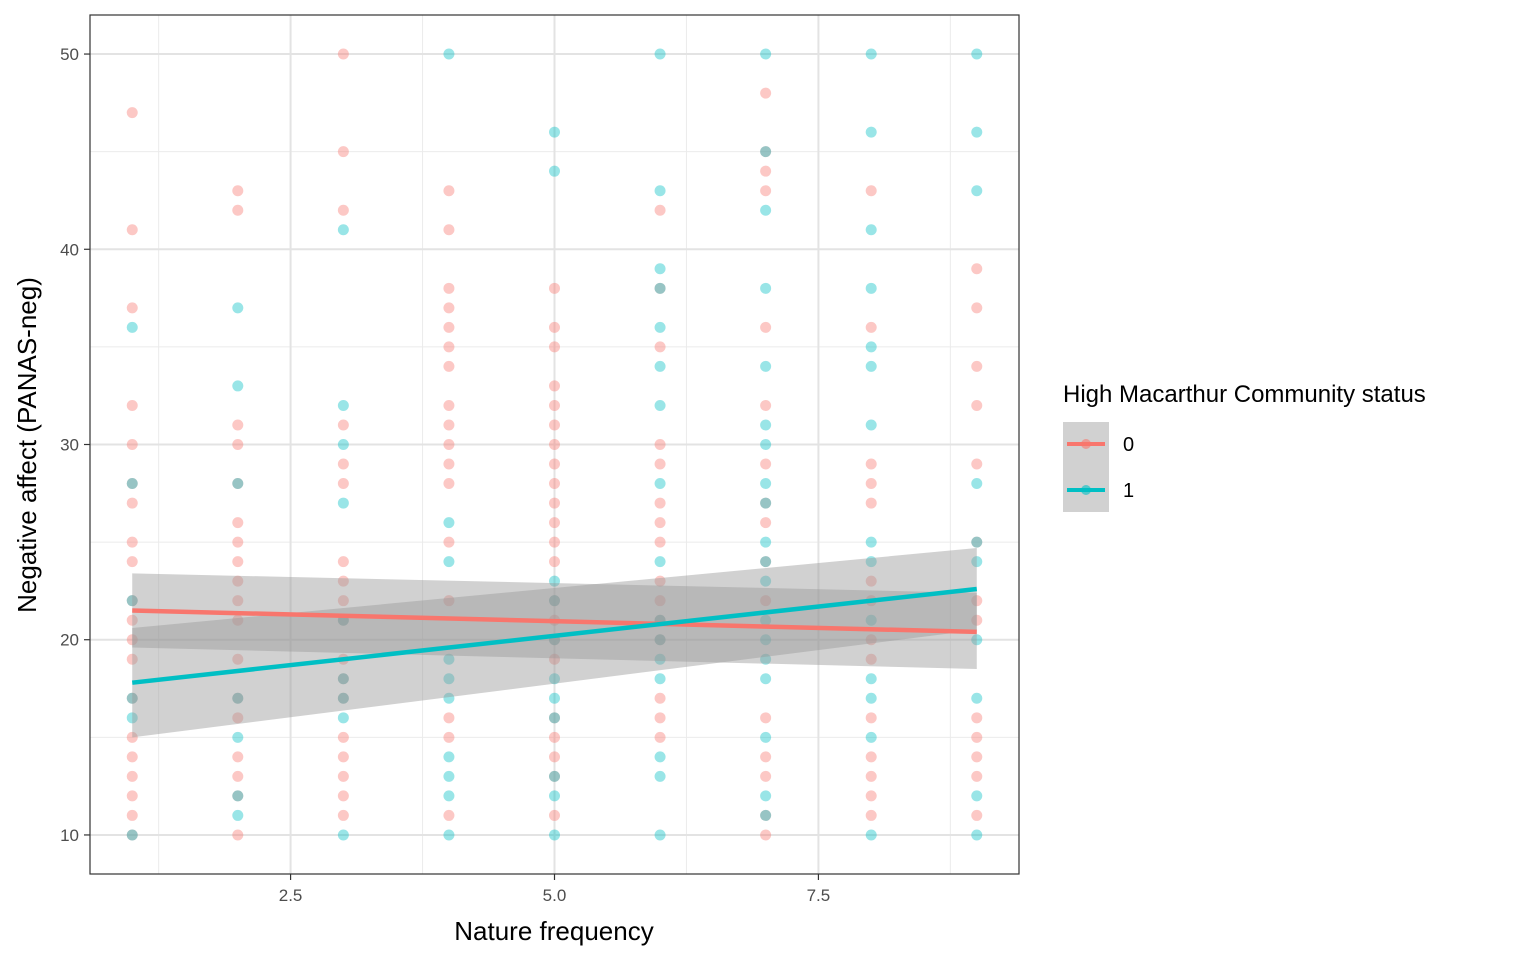 This screenshot has width=1536, height=960. What do you see at coordinates (69, 54) in the screenshot?
I see `y-tick-label: 50` at bounding box center [69, 54].